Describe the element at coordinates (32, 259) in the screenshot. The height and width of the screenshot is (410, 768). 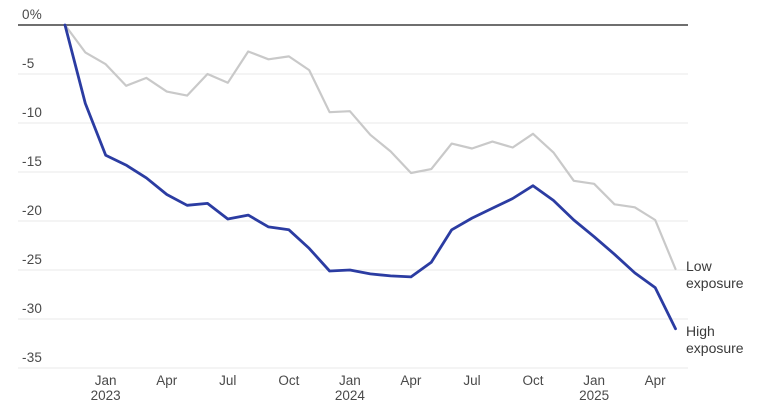
I see `y-tick-label: -25` at that location.